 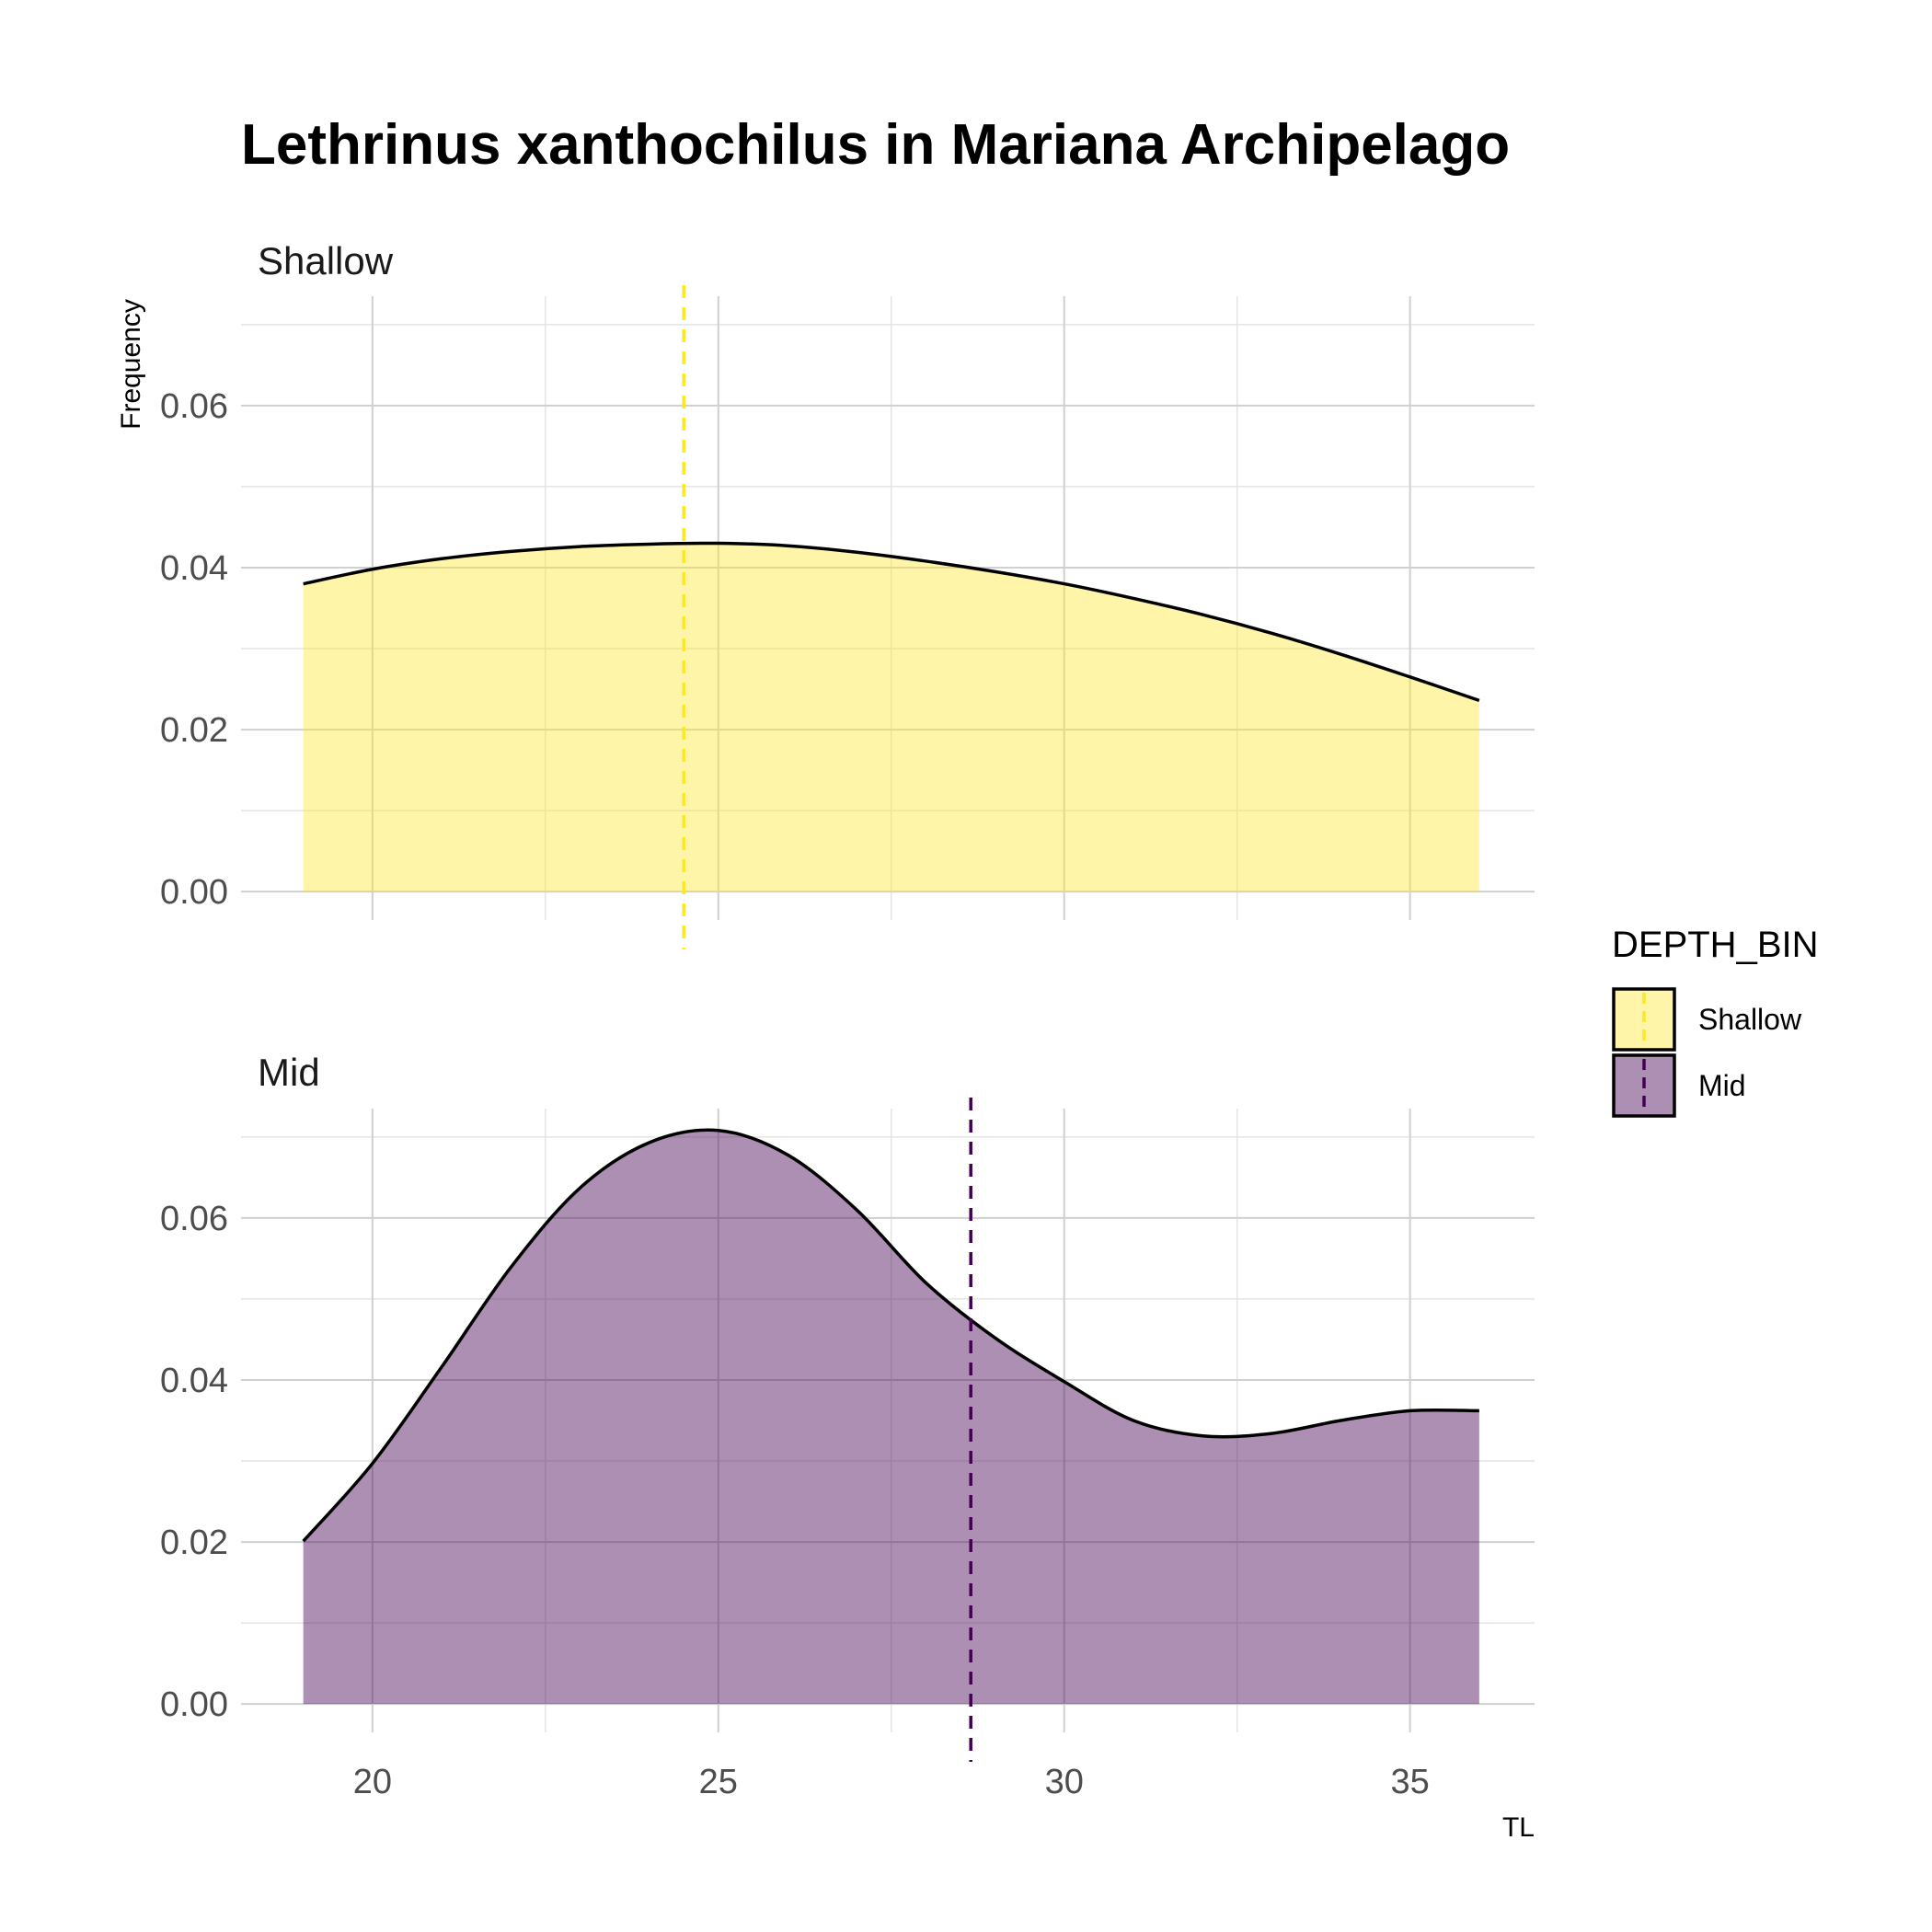 I want to click on x-tick-label: 30, so click(x=1064, y=1782).